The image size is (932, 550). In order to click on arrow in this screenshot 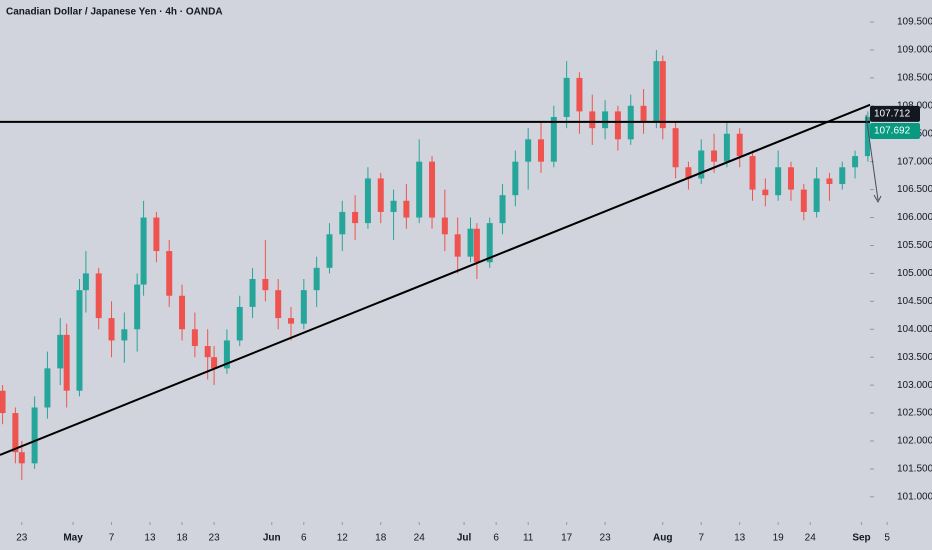, I will do `click(872, 157)`.